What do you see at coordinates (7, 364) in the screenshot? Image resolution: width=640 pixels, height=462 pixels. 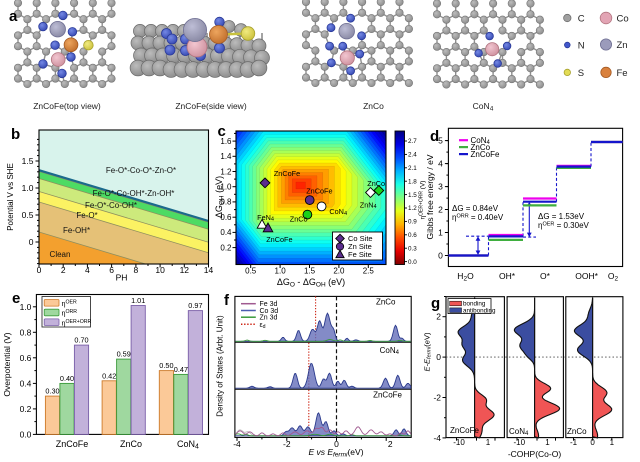 I see `svg-text: Overpotential (V)` at bounding box center [7, 364].